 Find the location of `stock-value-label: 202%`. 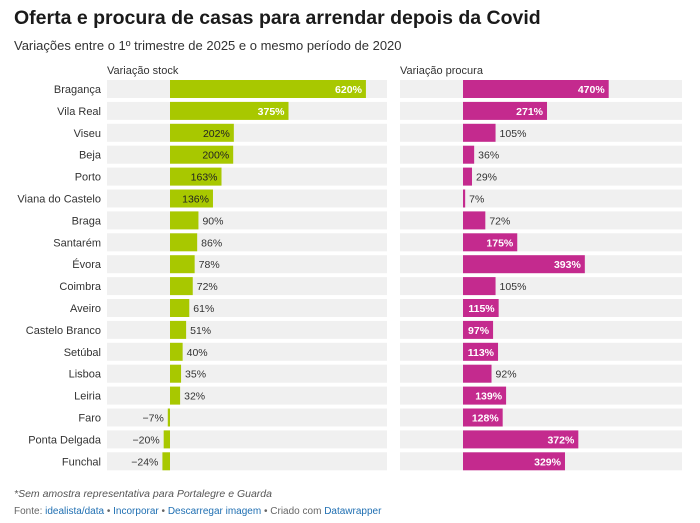

stock-value-label: 202% is located at coordinates (216, 134).